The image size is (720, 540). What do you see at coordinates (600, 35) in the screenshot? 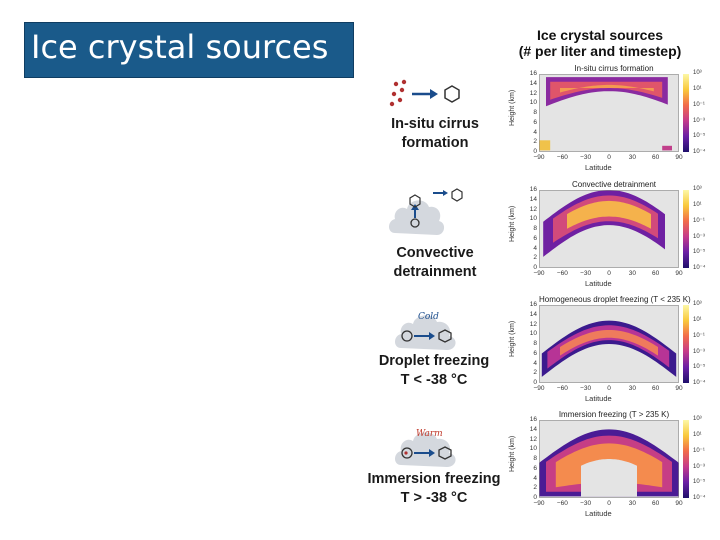
I see `column-heading-line1: Ice crystal sources` at bounding box center [600, 35].